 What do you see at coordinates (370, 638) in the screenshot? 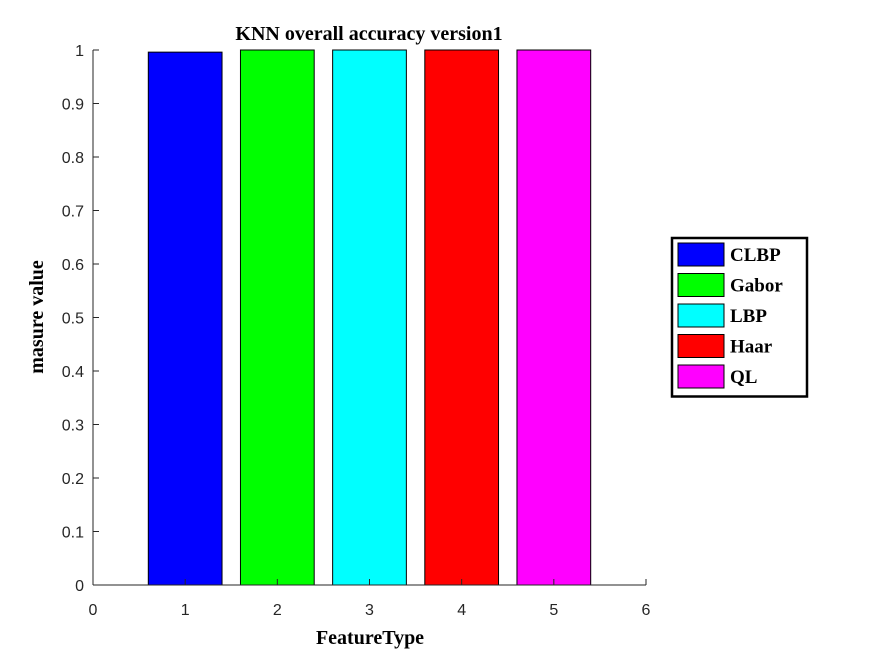
I see `x-axis-label: FeatureType` at bounding box center [370, 638].